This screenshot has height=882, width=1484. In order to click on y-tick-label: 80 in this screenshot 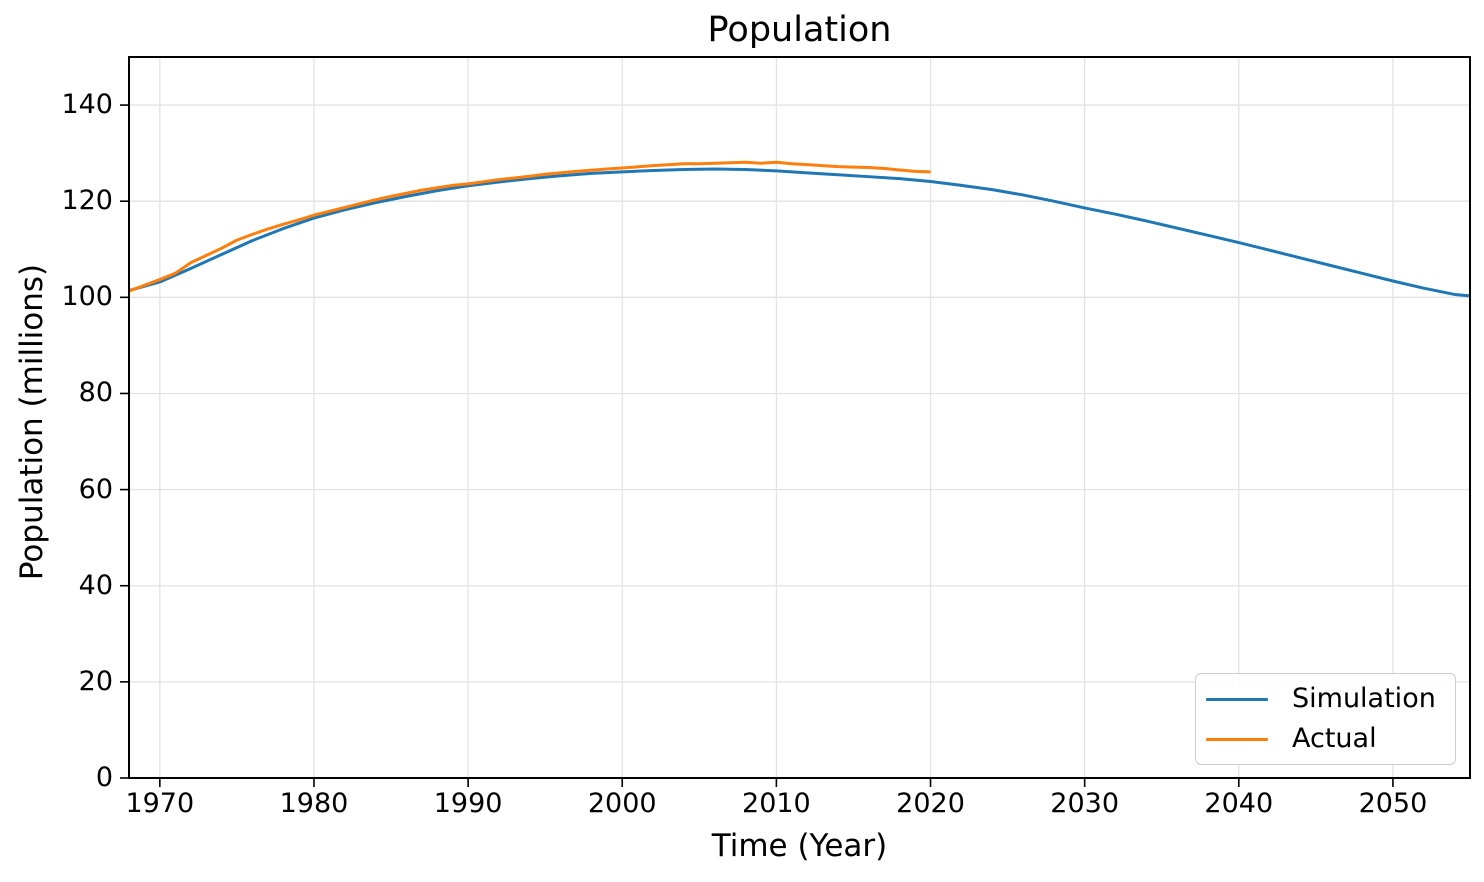, I will do `click(95, 393)`.